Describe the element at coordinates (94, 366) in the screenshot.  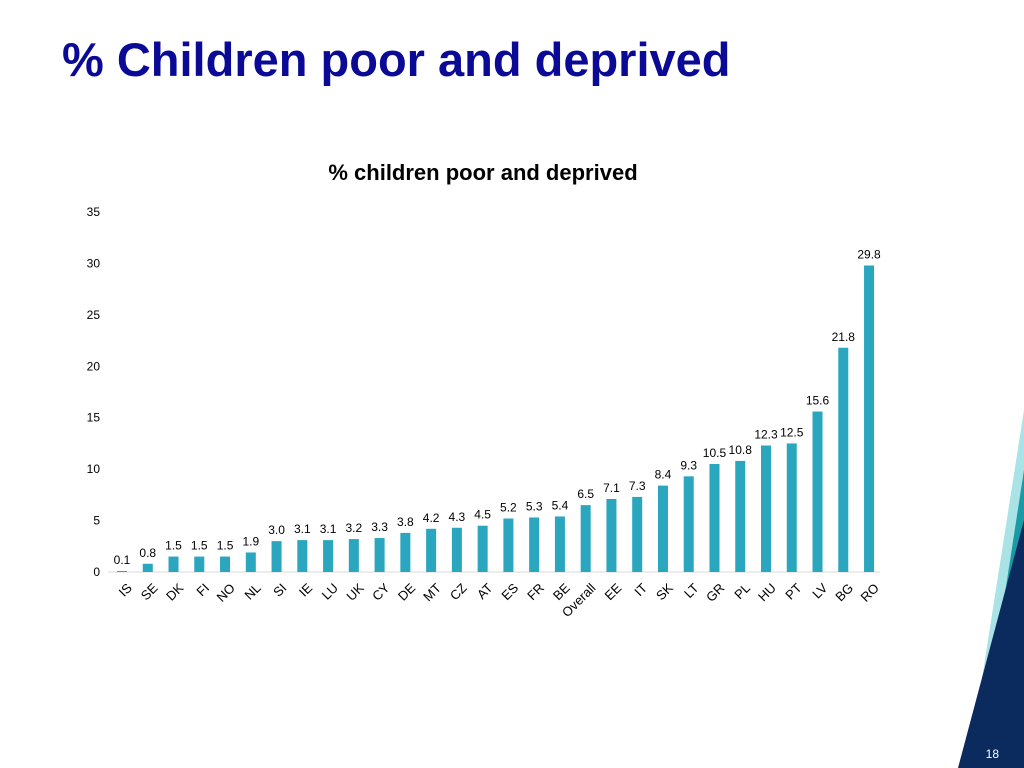
I see `y-tick-label: 20` at that location.